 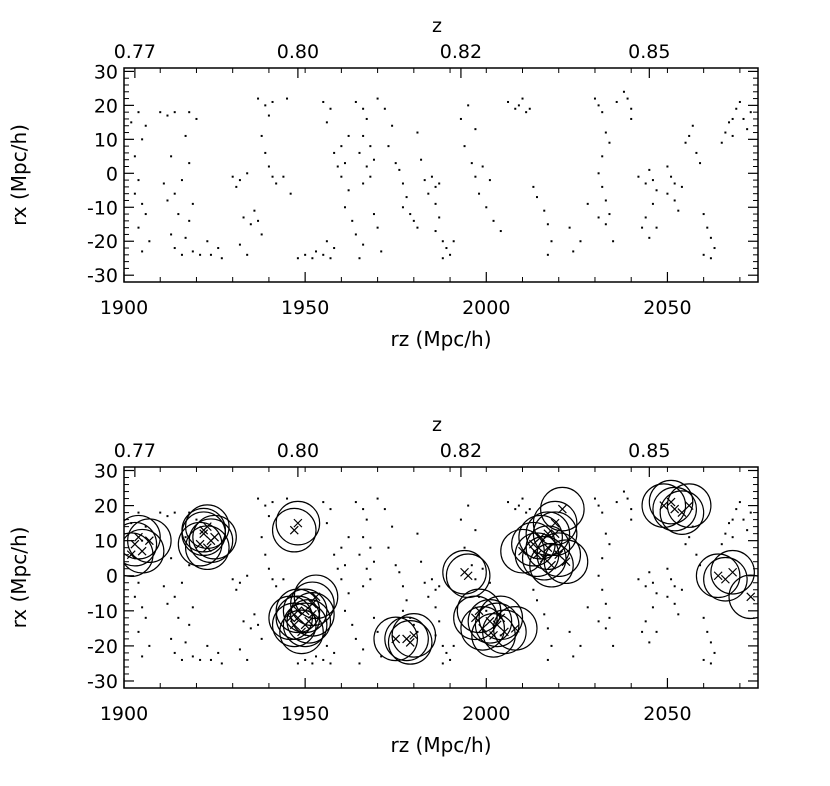 What do you see at coordinates (102, 682) in the screenshot?
I see `y-tick-label: -30` at bounding box center [102, 682].